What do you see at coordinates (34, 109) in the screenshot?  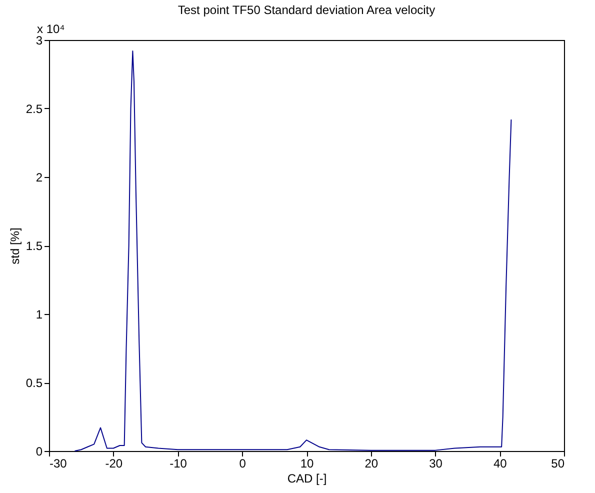 I see `y-tick-label: 2.5` at bounding box center [34, 109].